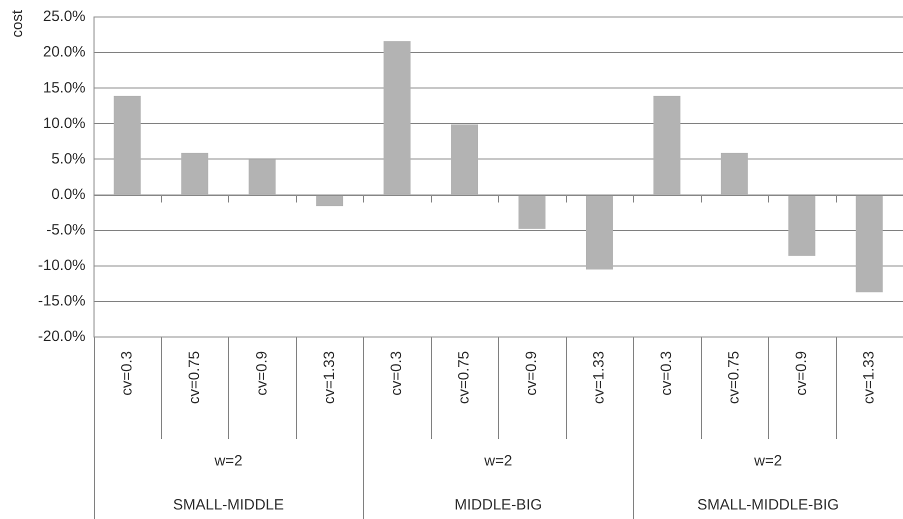 Image resolution: width=903 pixels, height=519 pixels. Describe the element at coordinates (17, 23) in the screenshot. I see `y-axis-title: cost` at that location.